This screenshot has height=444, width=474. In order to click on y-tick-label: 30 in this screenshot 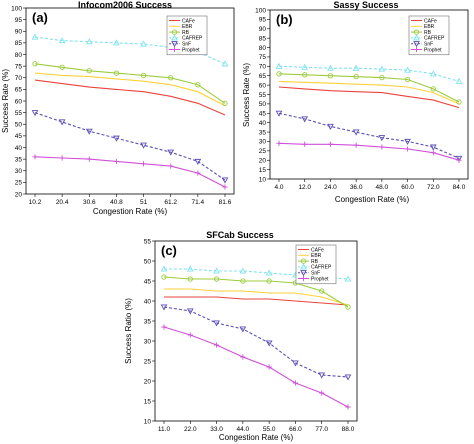, I will do `click(19, 171)`.